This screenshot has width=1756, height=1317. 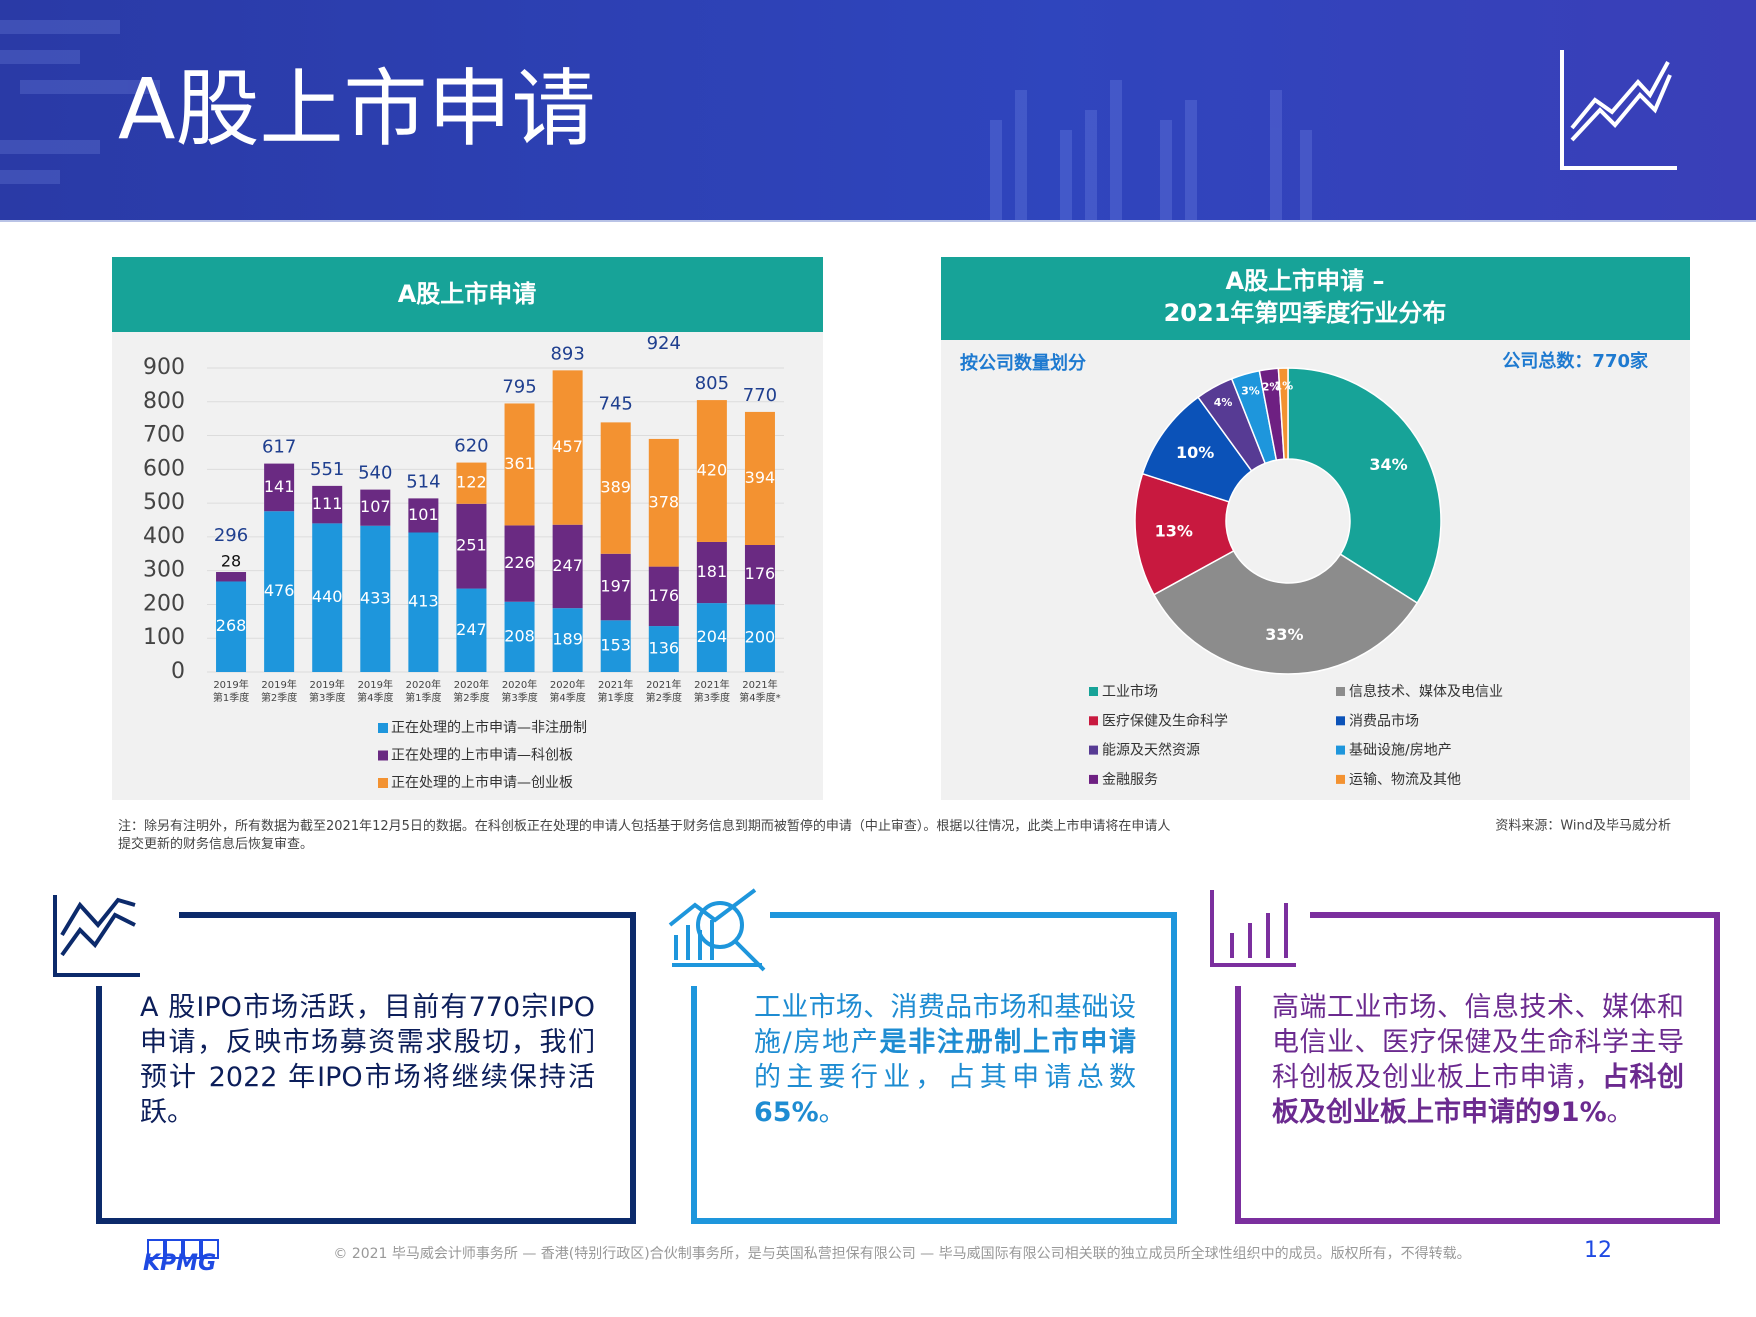 What do you see at coordinates (567, 639) in the screenshot?
I see `data-label: 189` at bounding box center [567, 639].